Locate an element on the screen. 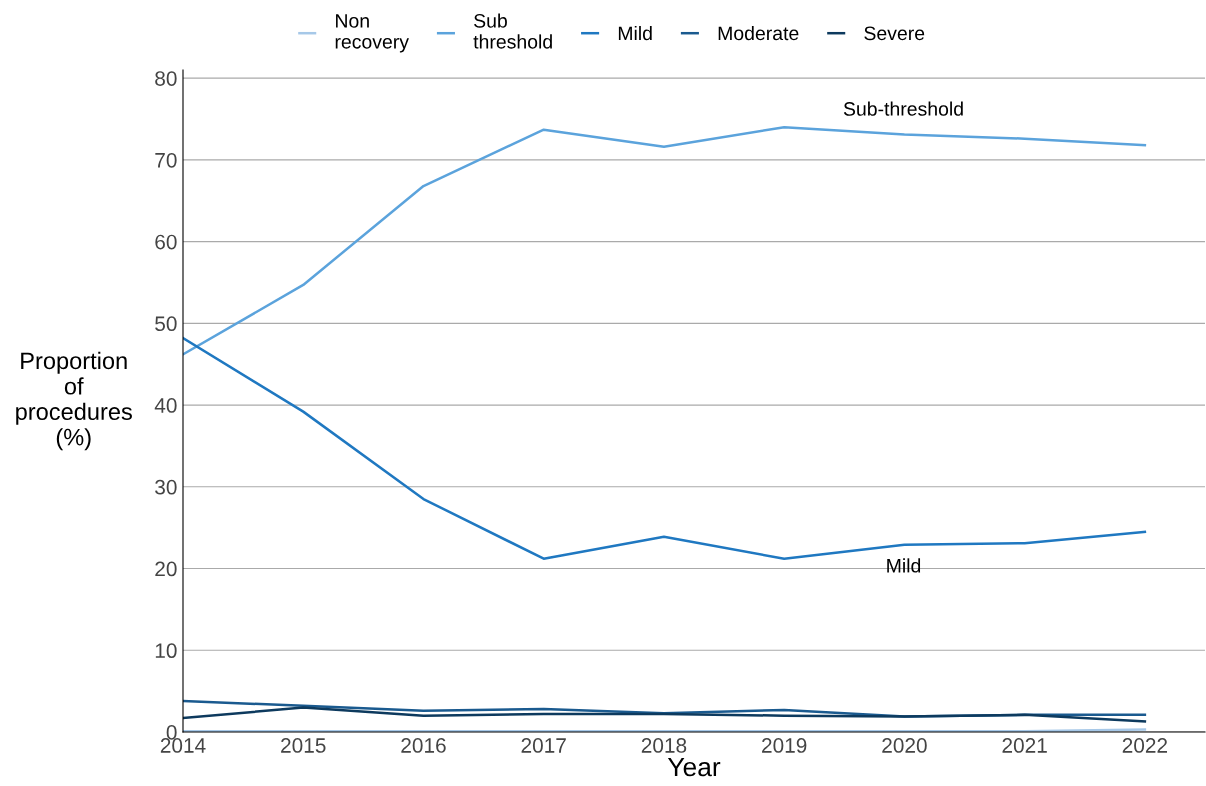 Image resolution: width=1206 pixels, height=786 pixels. y-tick-label: 70 is located at coordinates (166, 160).